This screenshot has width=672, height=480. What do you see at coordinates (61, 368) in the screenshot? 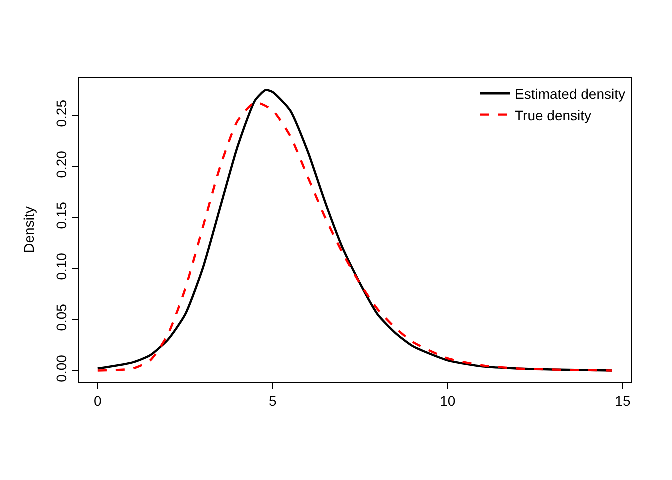
I see `y-tick-label: 0.00` at bounding box center [61, 368].